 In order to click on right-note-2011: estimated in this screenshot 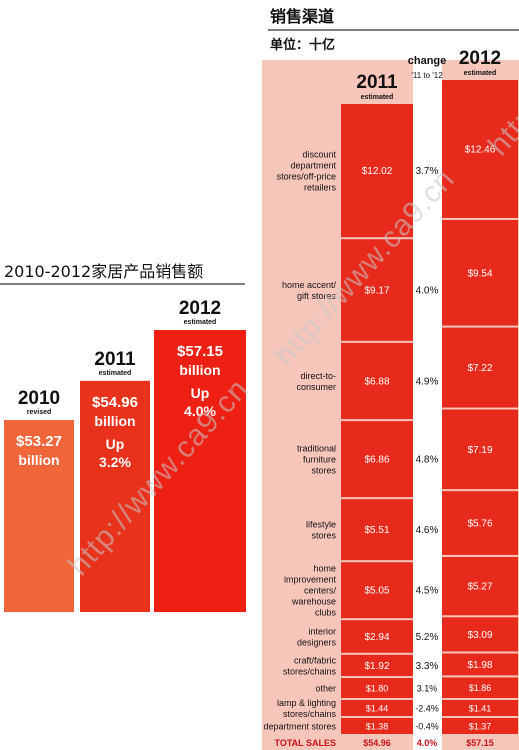, I will do `click(377, 97)`.